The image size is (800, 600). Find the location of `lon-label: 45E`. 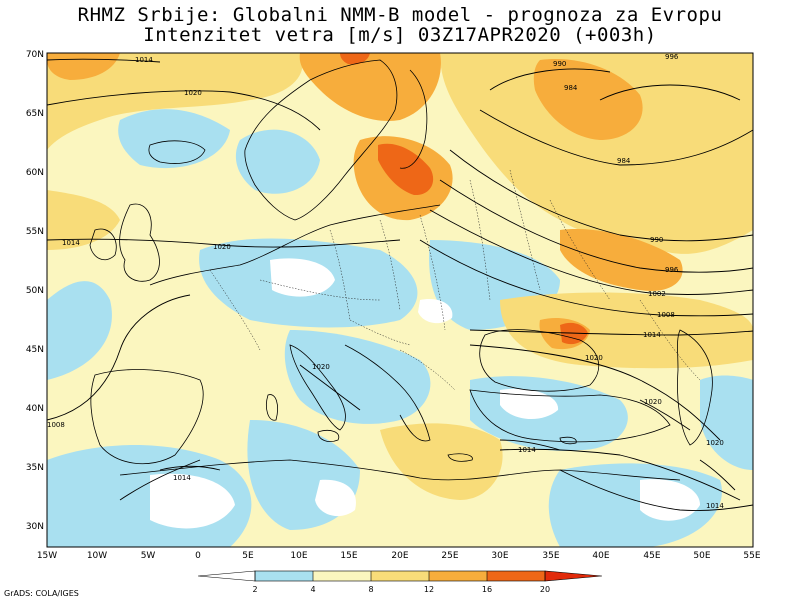

lon-label: 45E is located at coordinates (651, 556).